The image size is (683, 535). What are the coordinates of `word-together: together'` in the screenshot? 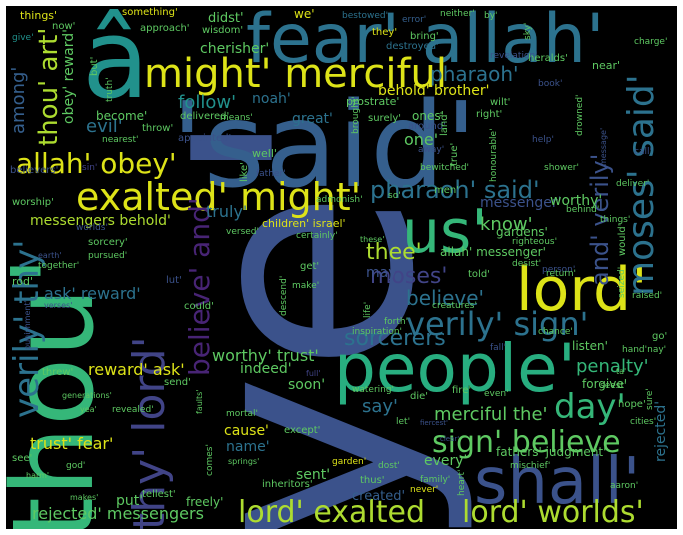 It's located at (59, 266).